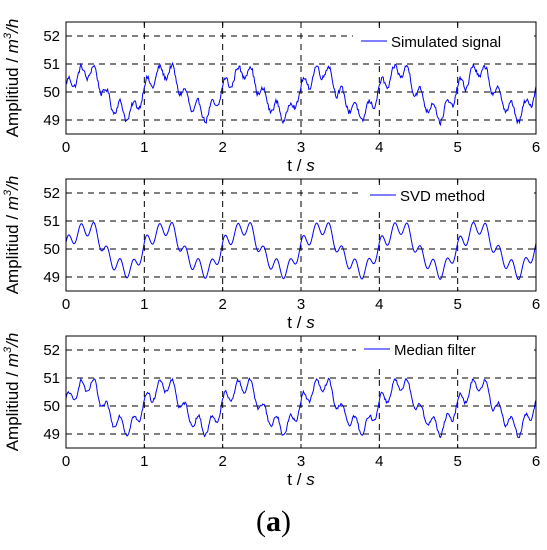 The height and width of the screenshot is (550, 547). What do you see at coordinates (442, 196) in the screenshot?
I see `legend-label: SVD method` at bounding box center [442, 196].